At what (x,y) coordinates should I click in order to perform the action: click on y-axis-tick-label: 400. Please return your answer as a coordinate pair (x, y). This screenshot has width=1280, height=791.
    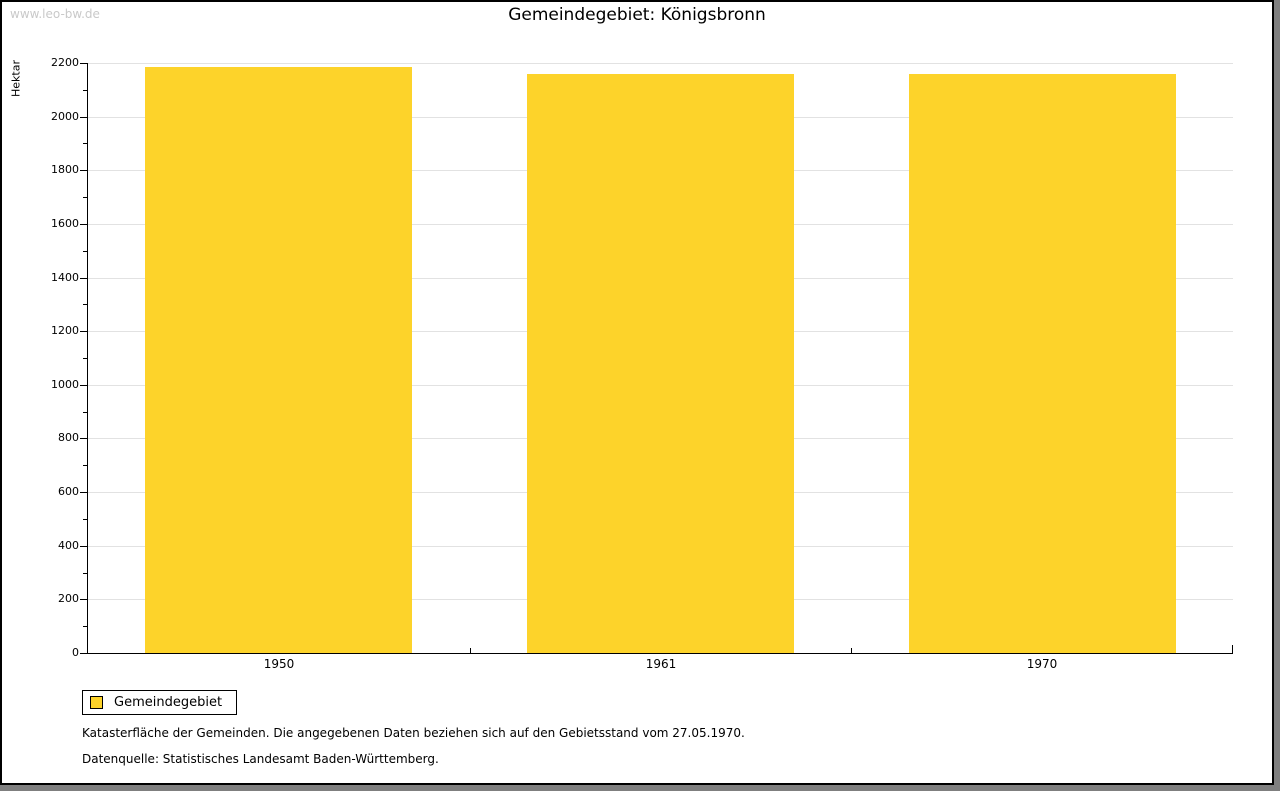
    Looking at the image, I should click on (68, 545).